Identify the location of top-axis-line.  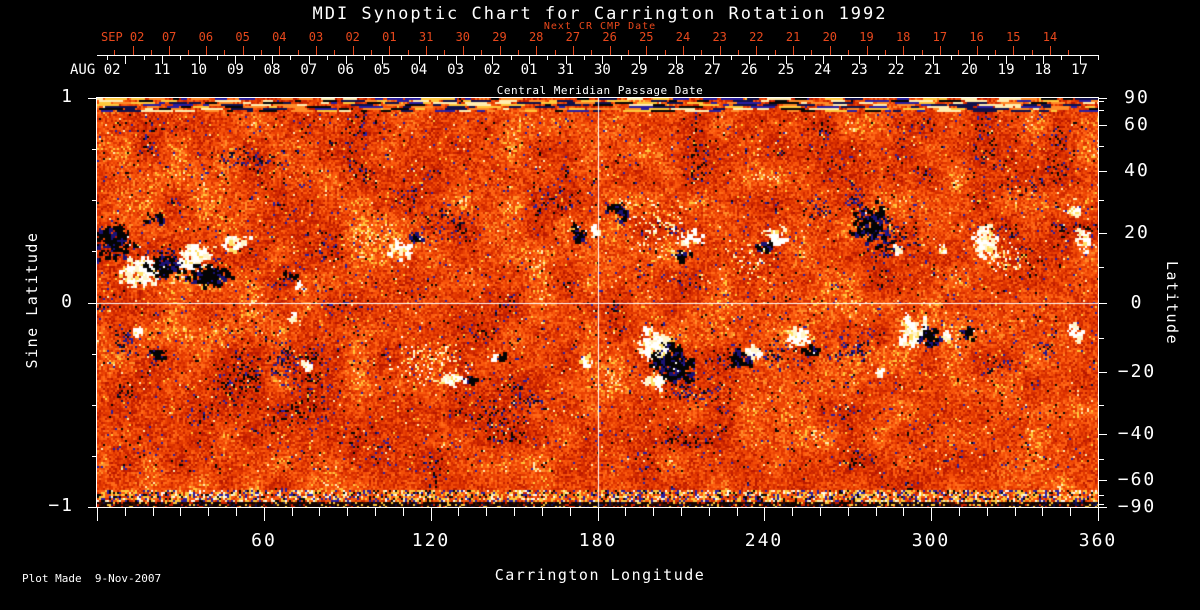
(597, 55).